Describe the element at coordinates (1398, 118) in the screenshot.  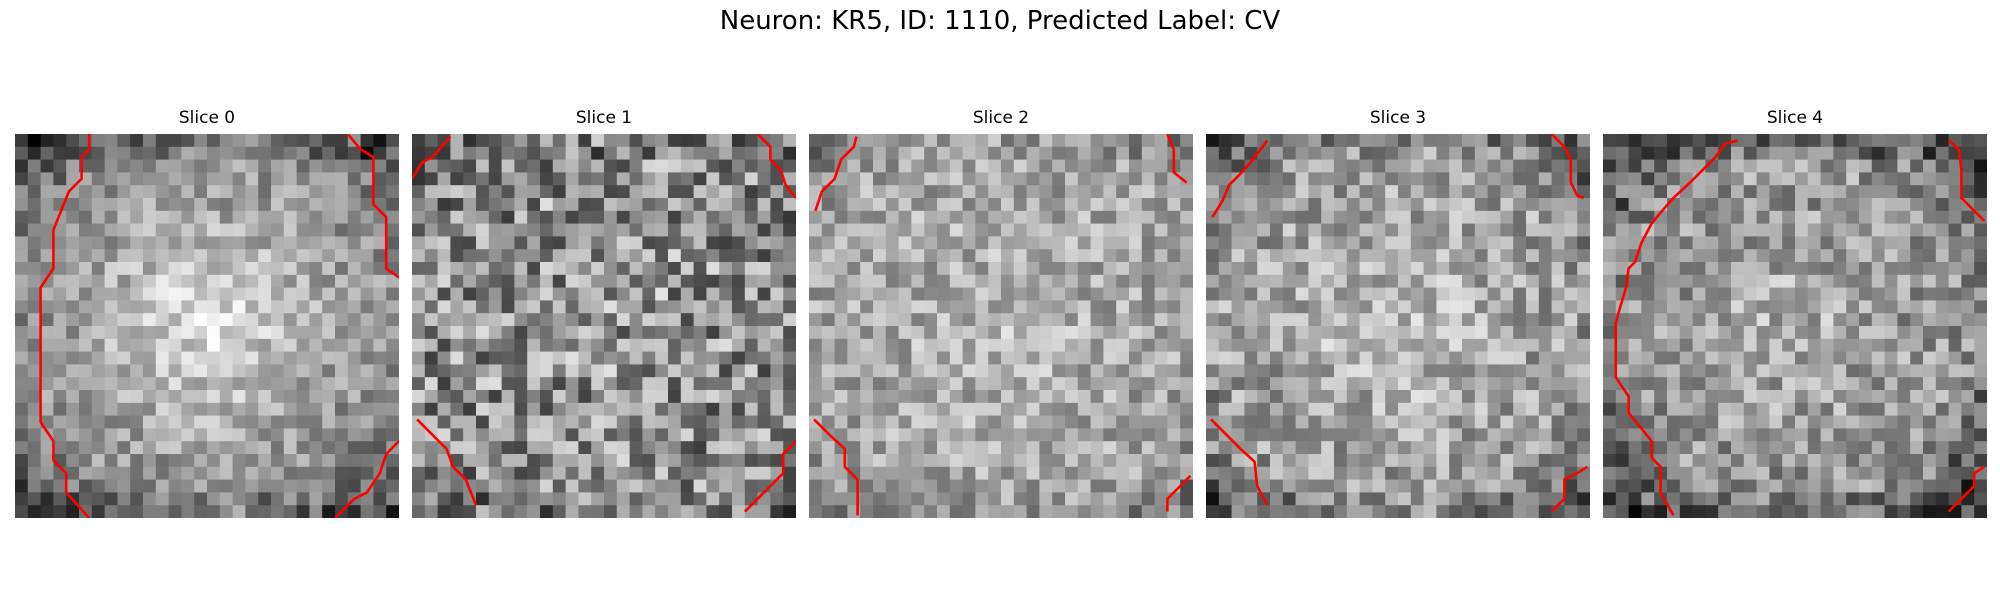
I see `slice-title: Slice 3` at that location.